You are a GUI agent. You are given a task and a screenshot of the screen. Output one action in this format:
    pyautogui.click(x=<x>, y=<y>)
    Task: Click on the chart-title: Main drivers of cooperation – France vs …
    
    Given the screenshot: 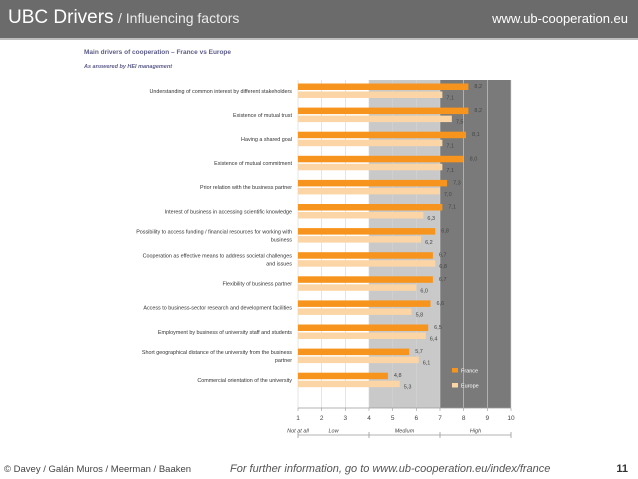 What is the action you would take?
    pyautogui.click(x=157, y=52)
    